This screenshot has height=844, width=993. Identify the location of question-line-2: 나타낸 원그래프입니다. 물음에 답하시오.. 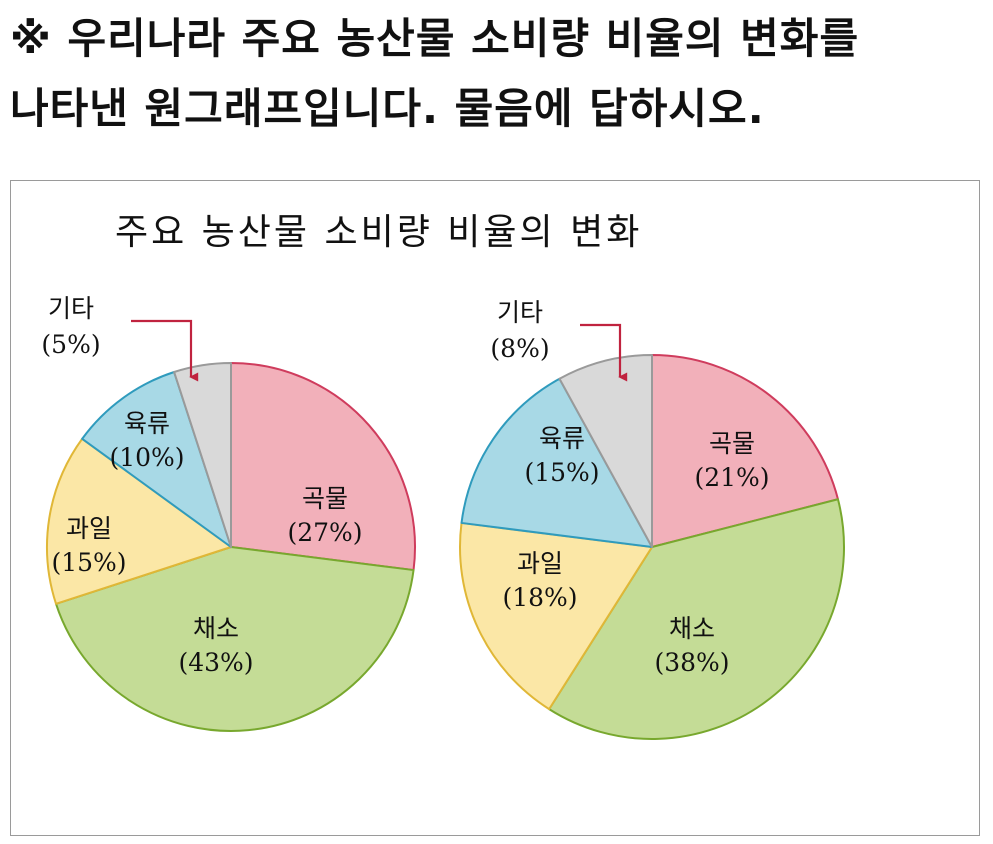
(387, 108).